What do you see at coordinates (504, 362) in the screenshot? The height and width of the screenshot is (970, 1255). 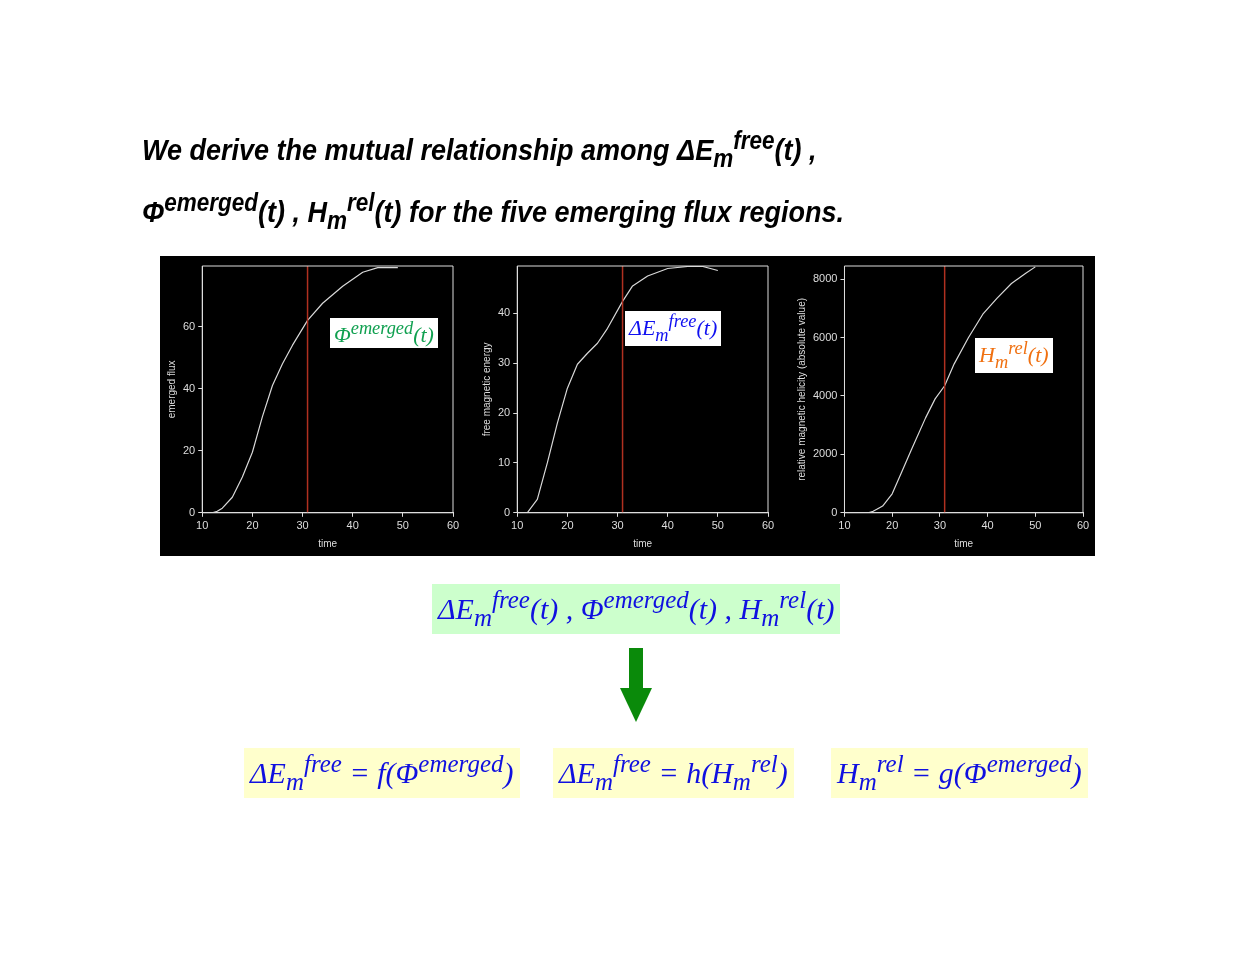 I see `y-tick-label: 30` at bounding box center [504, 362].